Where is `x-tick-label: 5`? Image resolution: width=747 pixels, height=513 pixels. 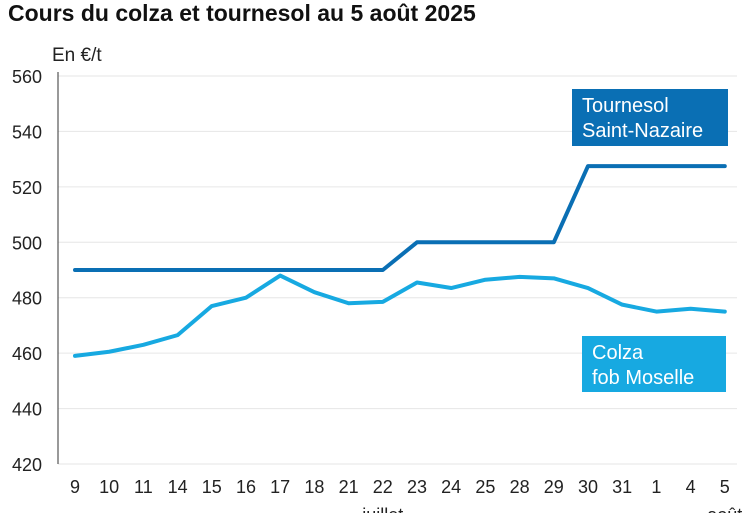
x-tick-label: 5 is located at coordinates (725, 487).